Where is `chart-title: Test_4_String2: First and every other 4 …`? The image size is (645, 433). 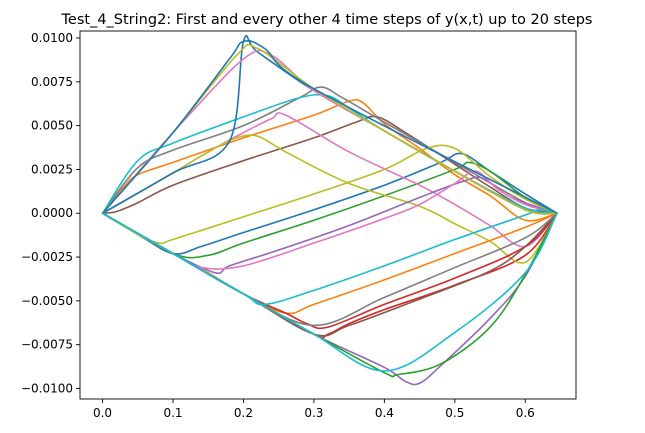 chart-title: Test_4_String2: First and every other 4 … is located at coordinates (327, 20).